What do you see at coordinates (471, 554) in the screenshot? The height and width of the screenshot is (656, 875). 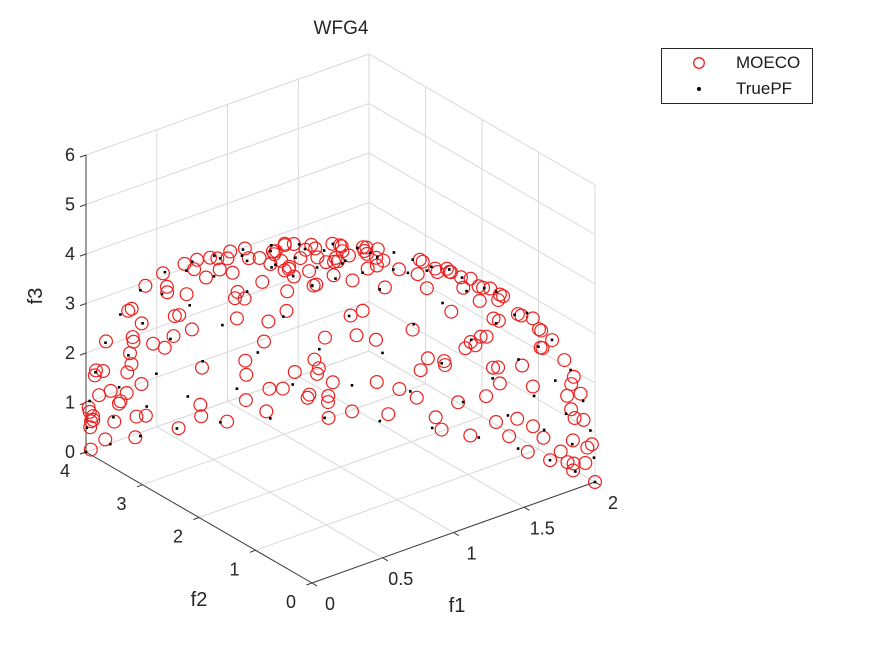 I see `x-tick-label: 1` at bounding box center [471, 554].